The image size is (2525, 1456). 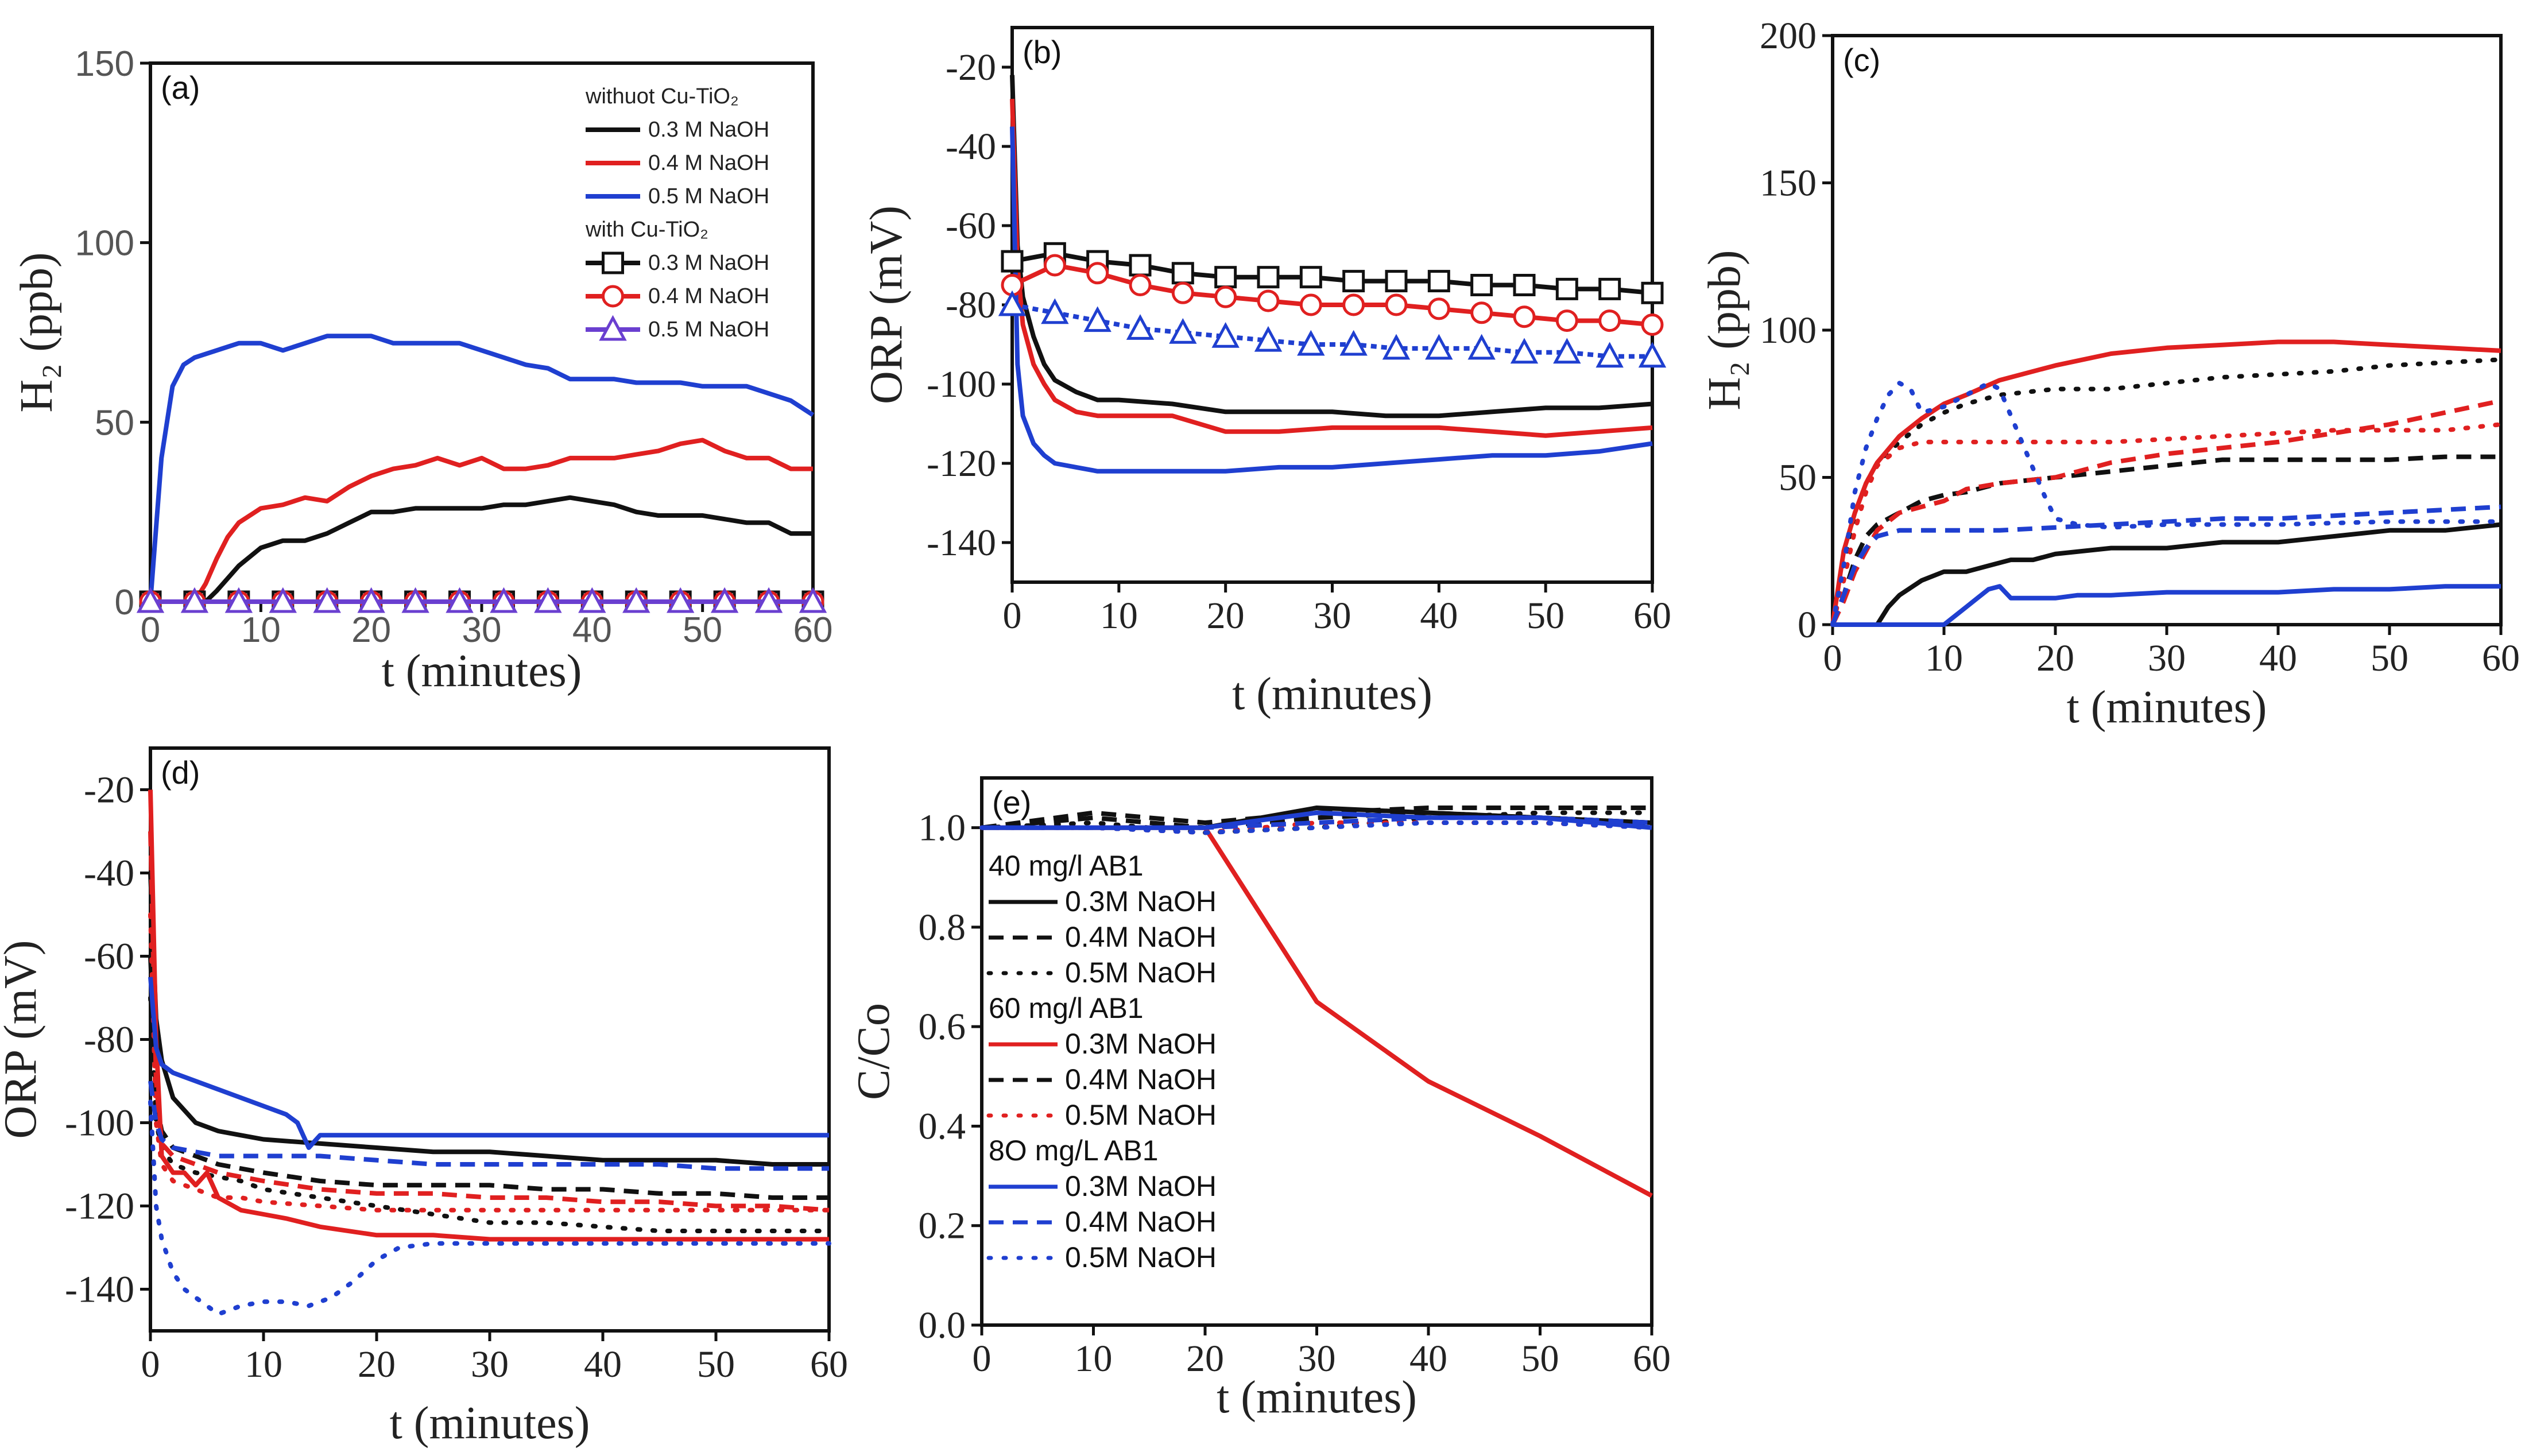 What do you see at coordinates (1798, 478) in the screenshot?
I see `y-tick-label: 50` at bounding box center [1798, 478].